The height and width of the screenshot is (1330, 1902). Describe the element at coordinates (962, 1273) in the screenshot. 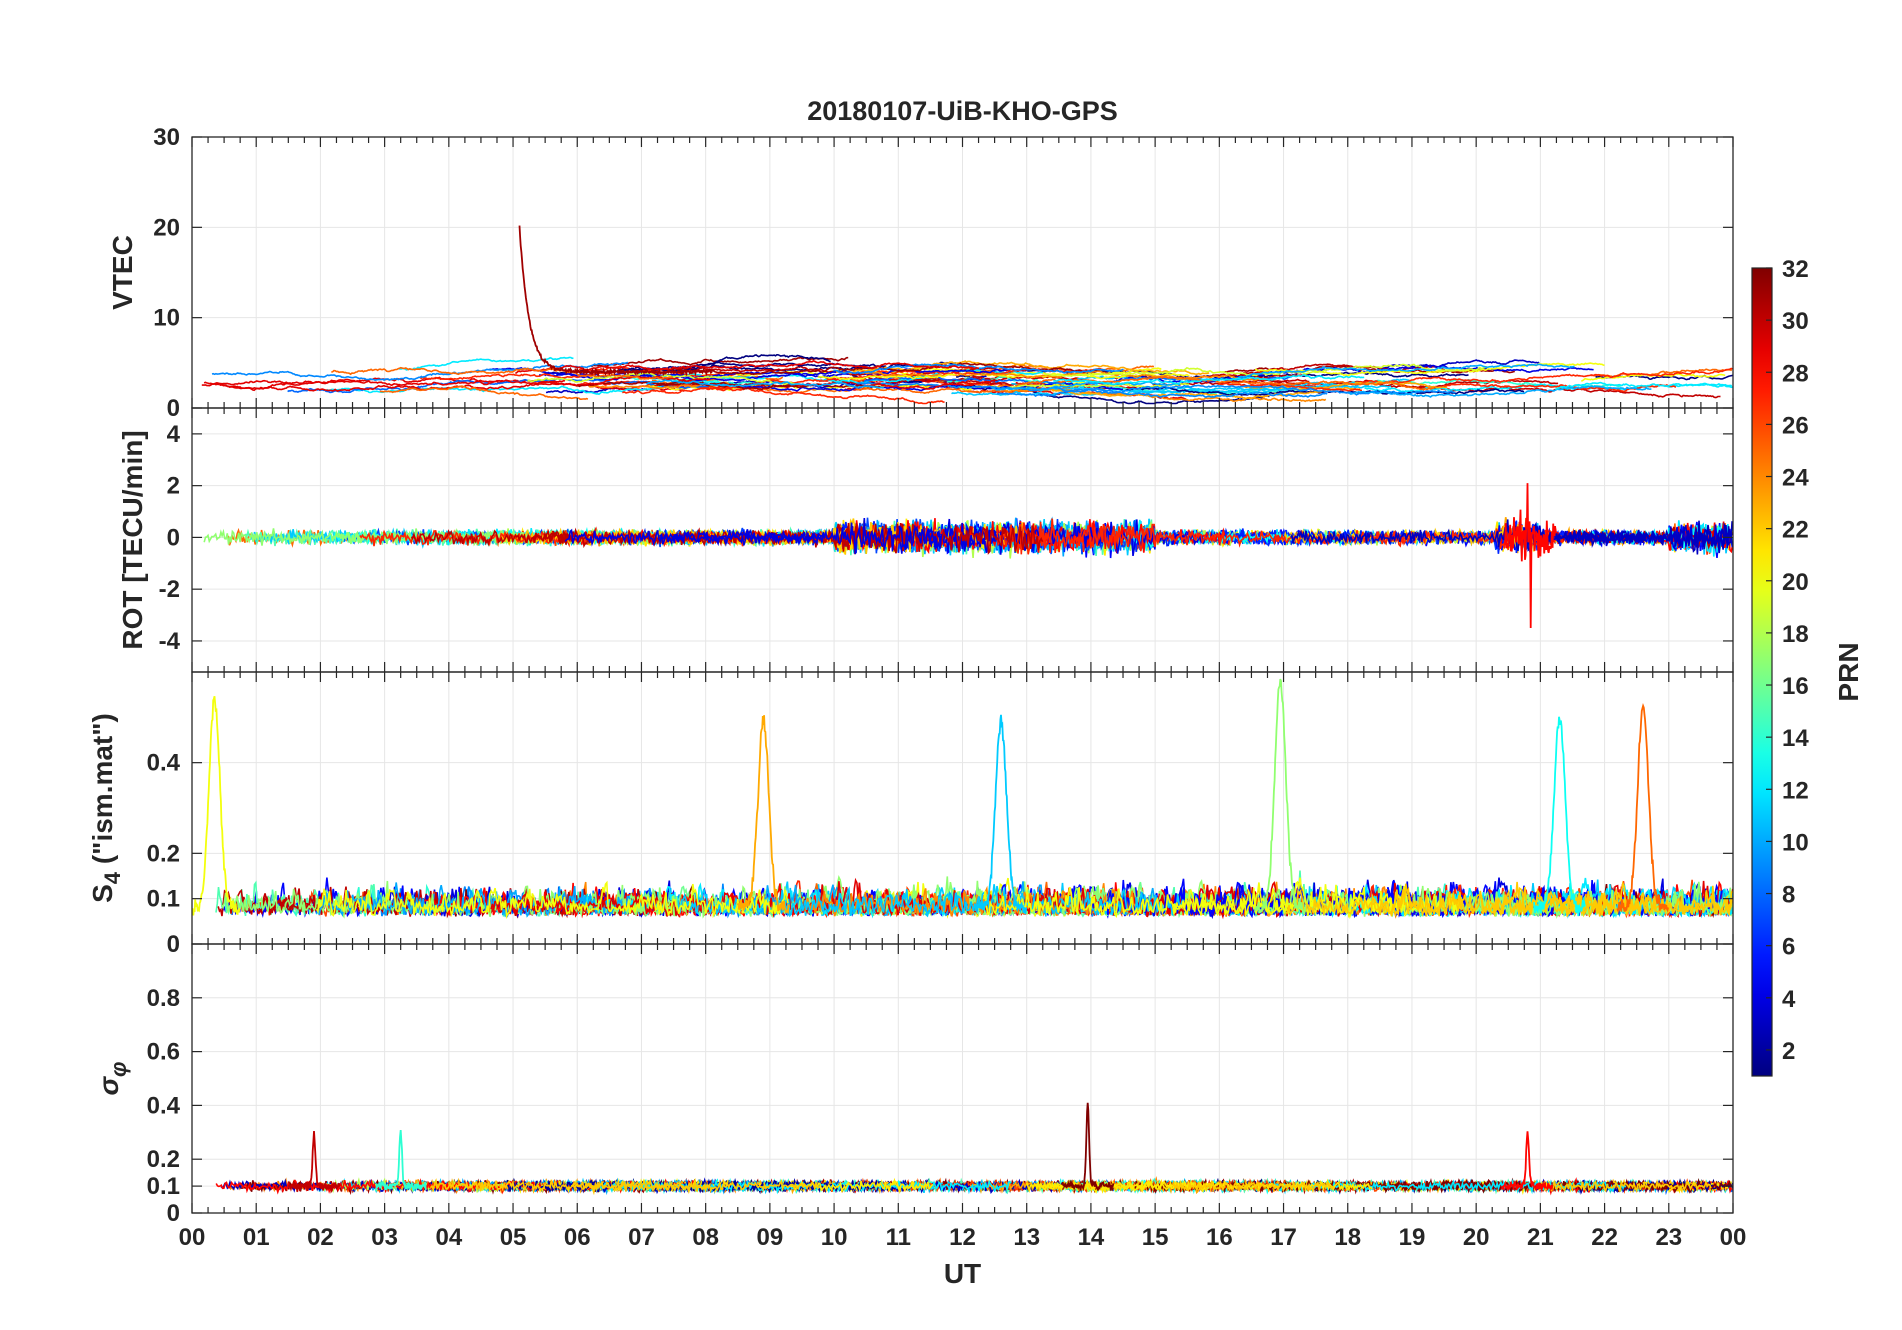

I see `x-axis-label: UT` at that location.